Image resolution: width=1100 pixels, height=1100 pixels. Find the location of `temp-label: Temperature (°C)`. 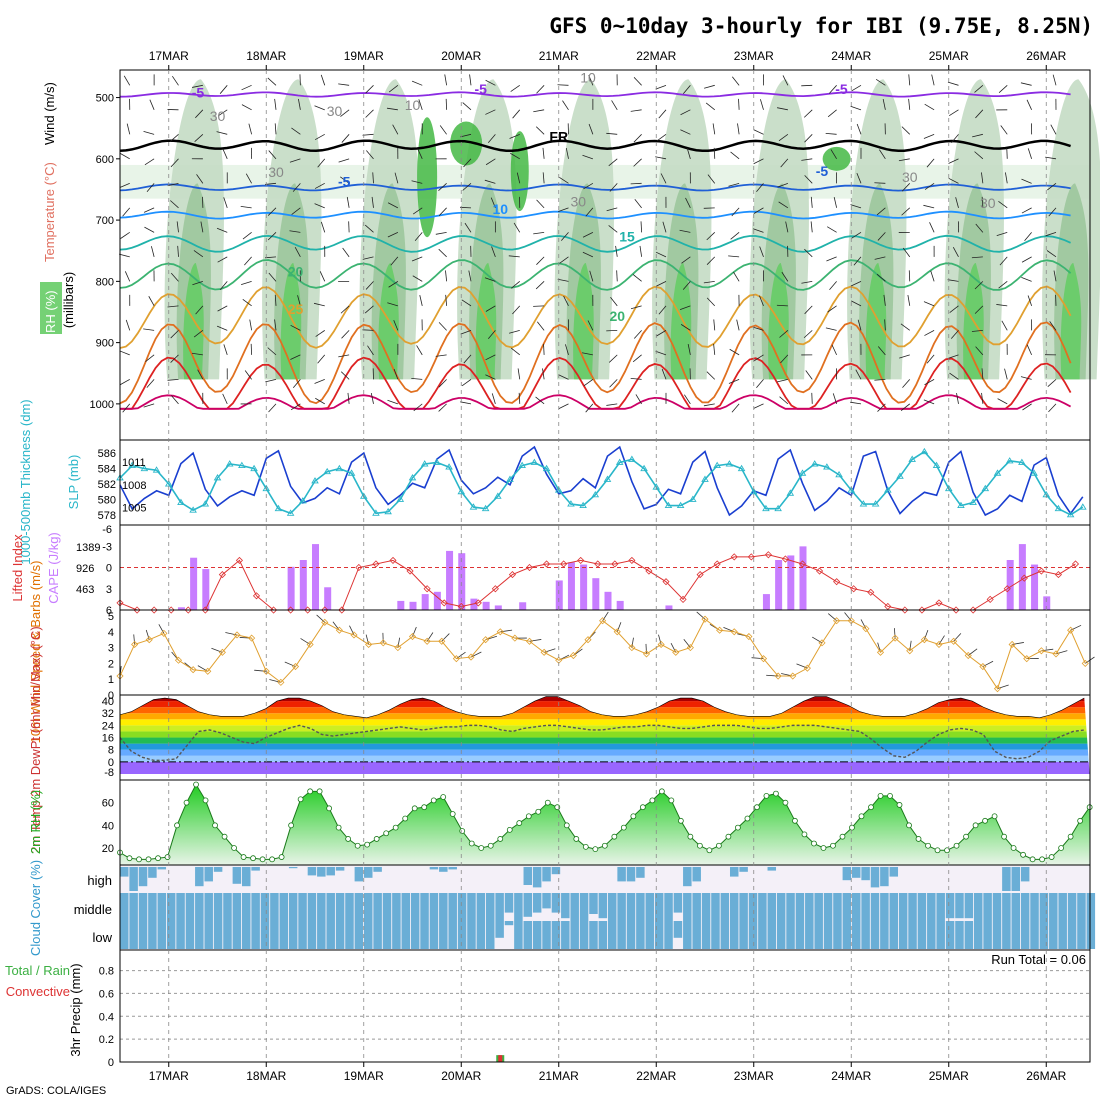

temp-label: Temperature (°C) is located at coordinates (49, 212).